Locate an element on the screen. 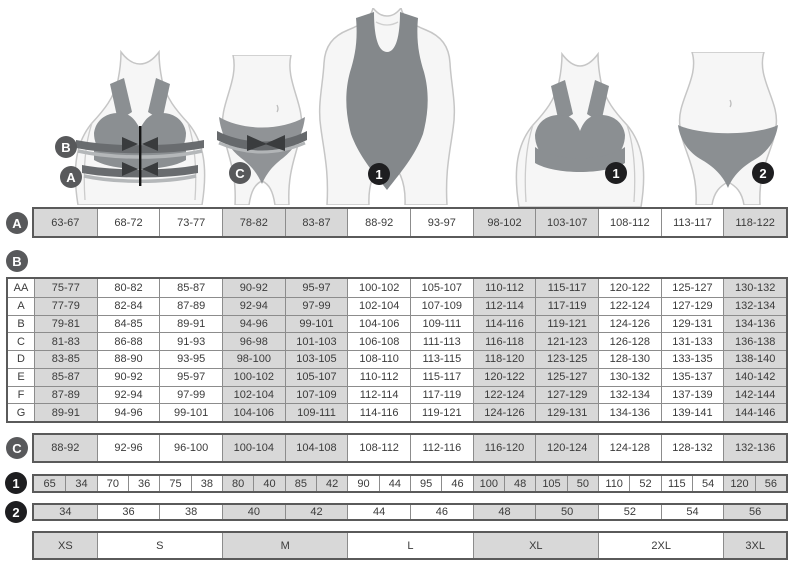  bust-range-cell: 89-91 is located at coordinates (65, 412).